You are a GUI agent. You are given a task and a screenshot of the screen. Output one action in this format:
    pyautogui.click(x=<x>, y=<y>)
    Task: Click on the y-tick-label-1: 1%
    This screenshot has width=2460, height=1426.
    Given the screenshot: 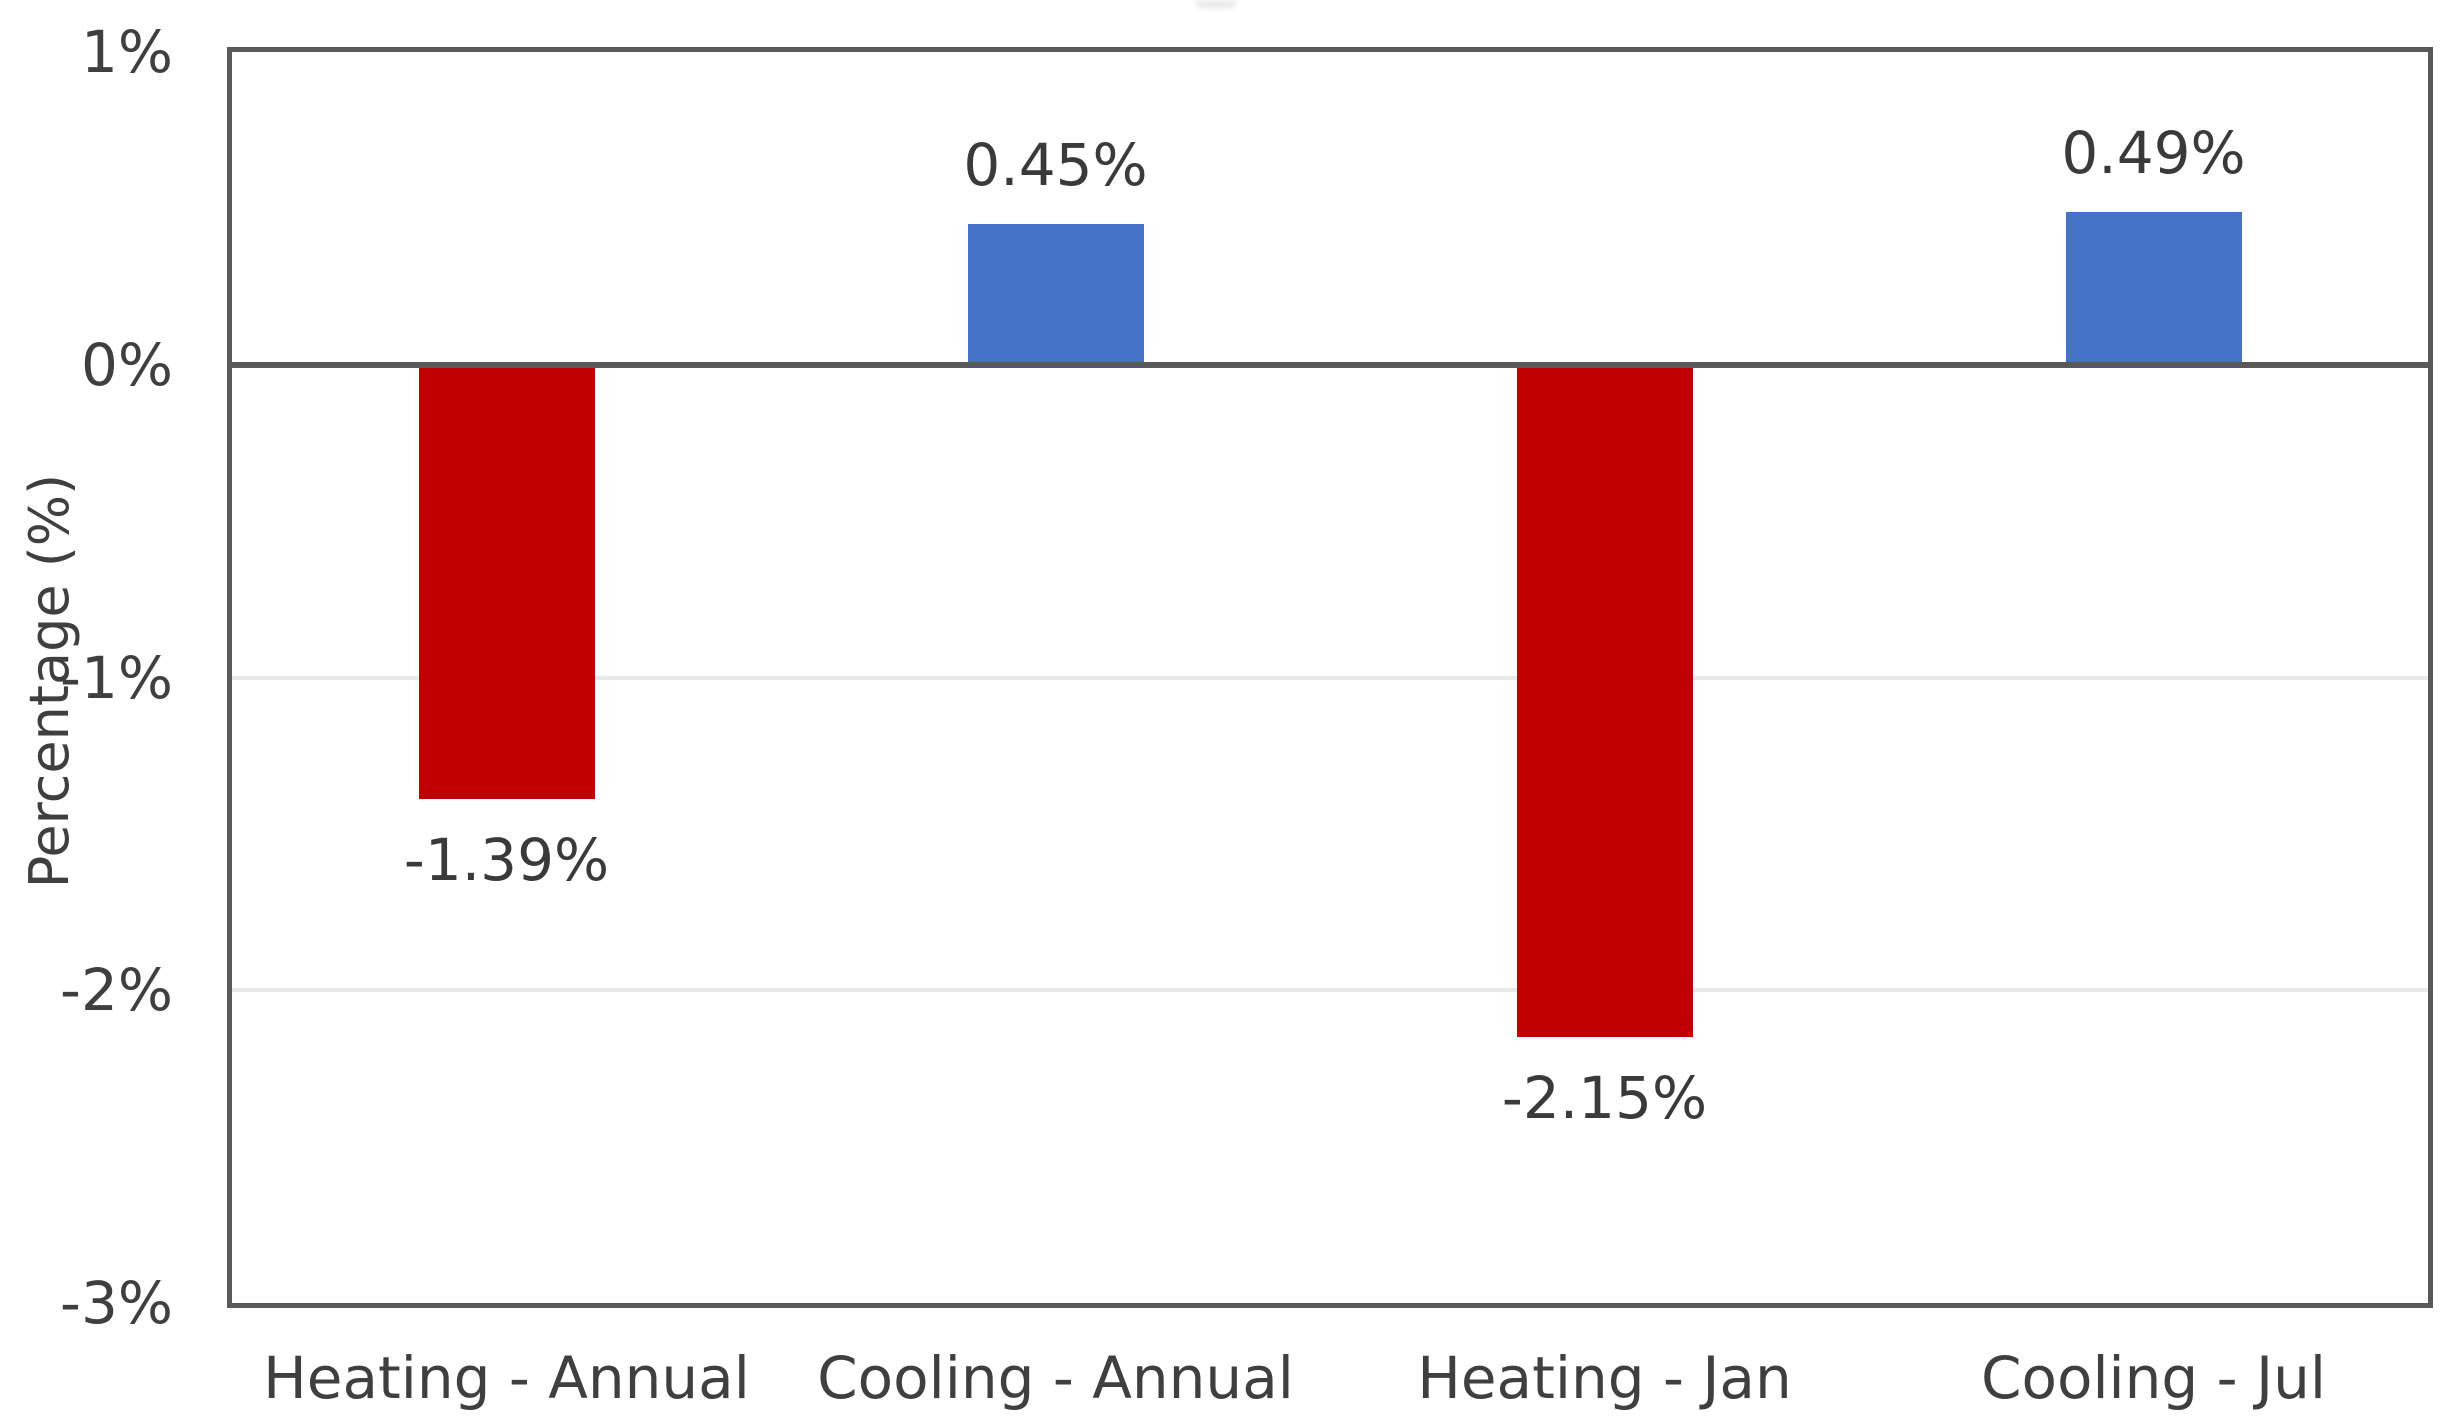 What is the action you would take?
    pyautogui.click(x=126, y=52)
    